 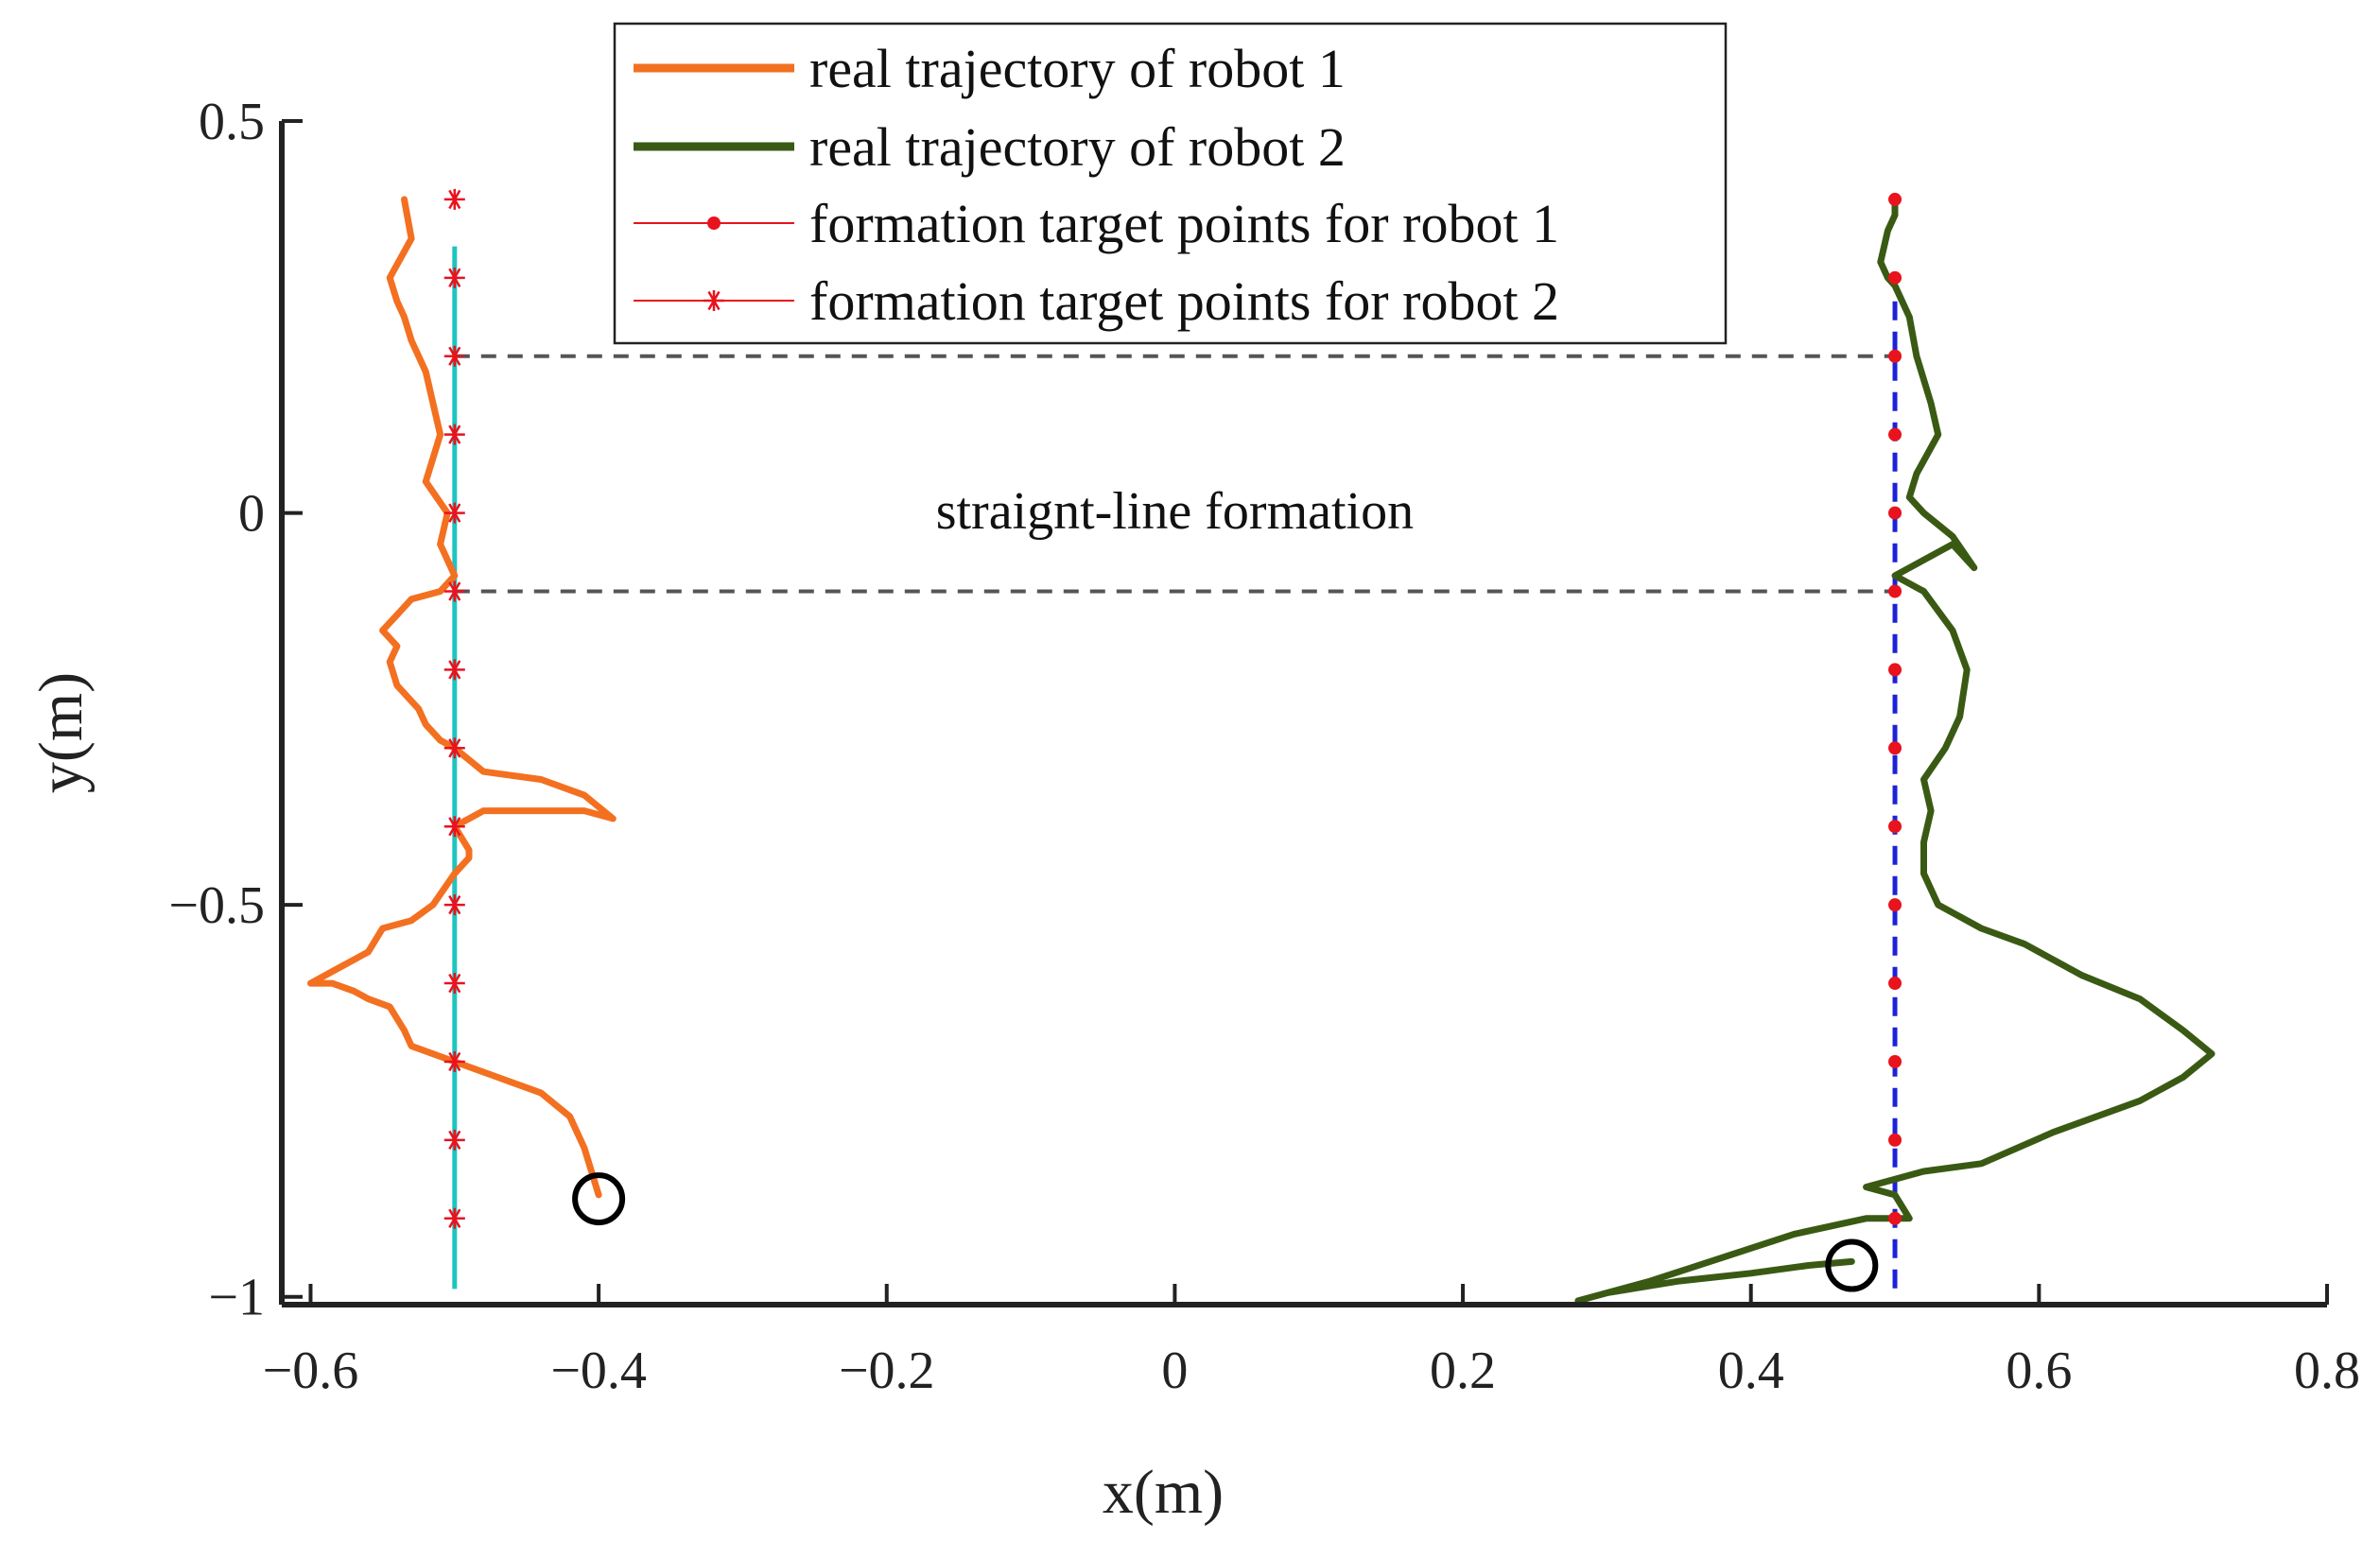 I want to click on legend-item-robot2-trajectory: real trajectory of robot 2, so click(x=990, y=147).